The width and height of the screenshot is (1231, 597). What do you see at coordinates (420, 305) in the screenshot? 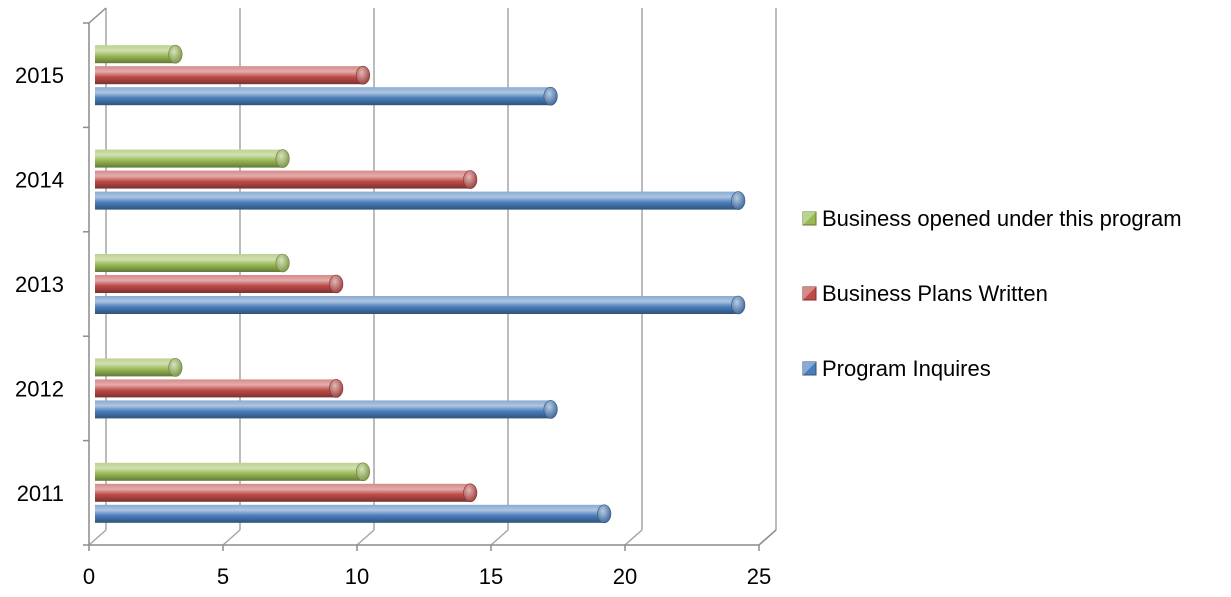
I see `bar-program-inquires-2013` at bounding box center [420, 305].